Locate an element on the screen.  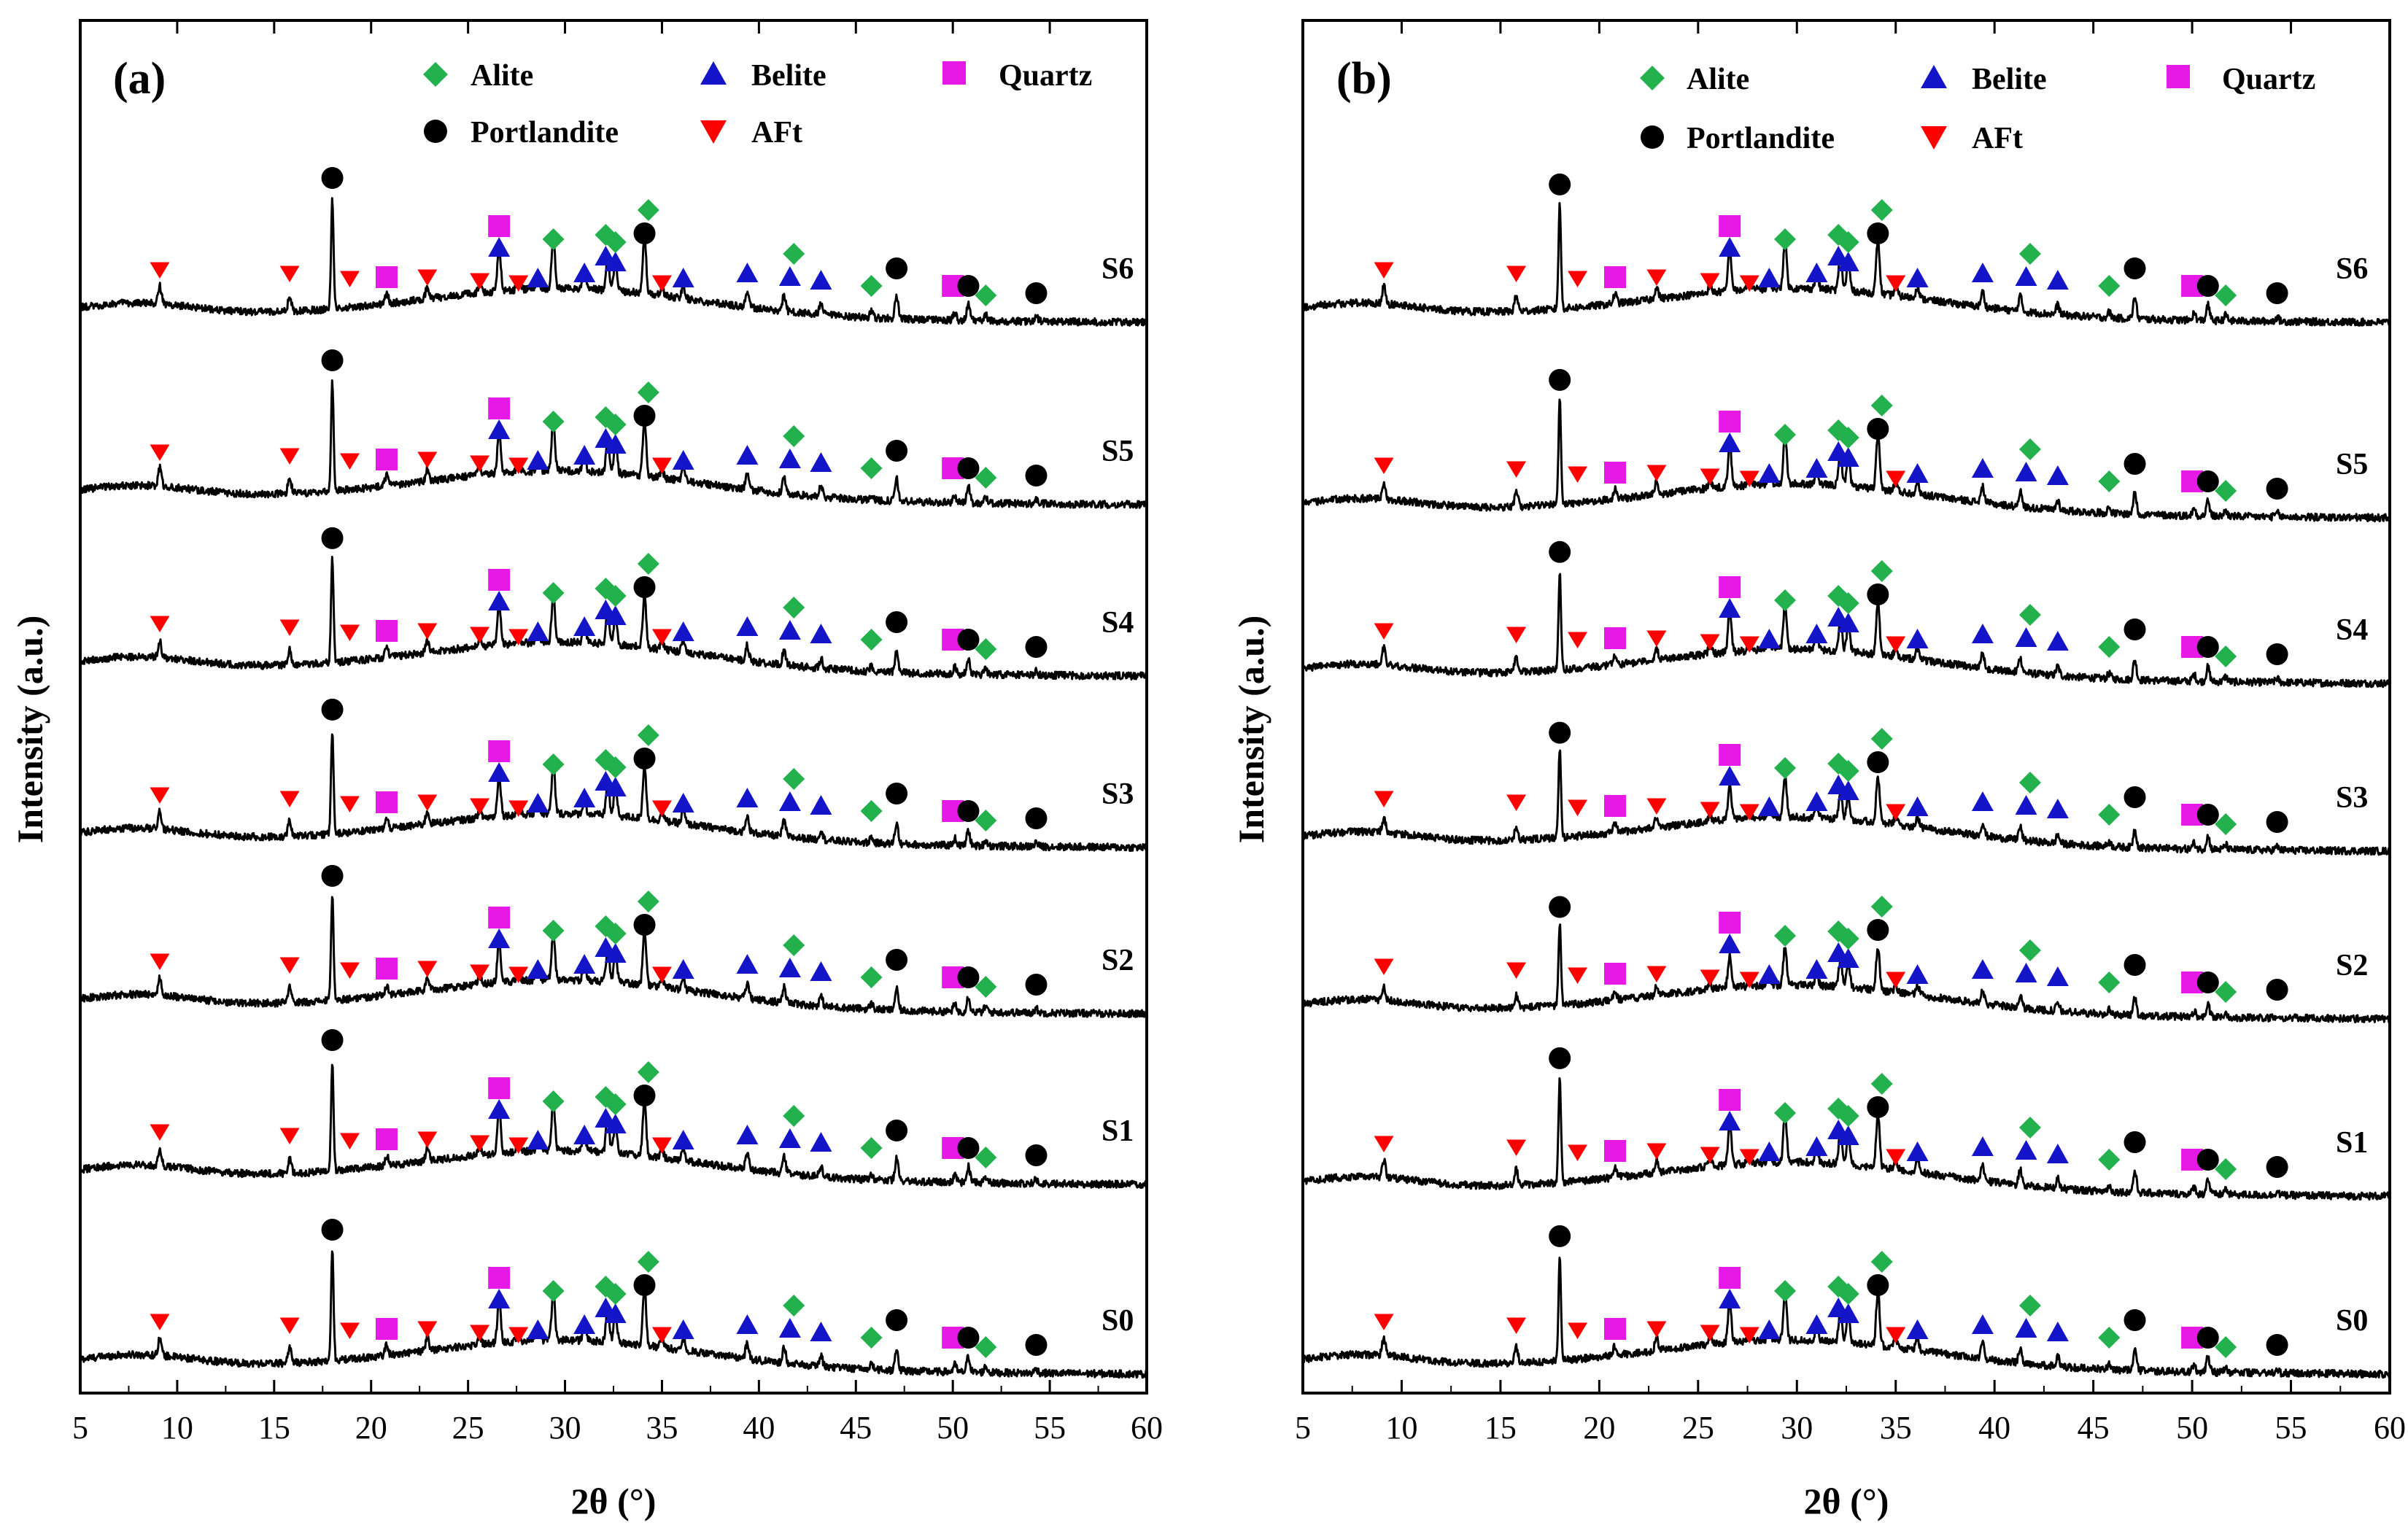
x-tick-label: 60 is located at coordinates (1147, 1428).